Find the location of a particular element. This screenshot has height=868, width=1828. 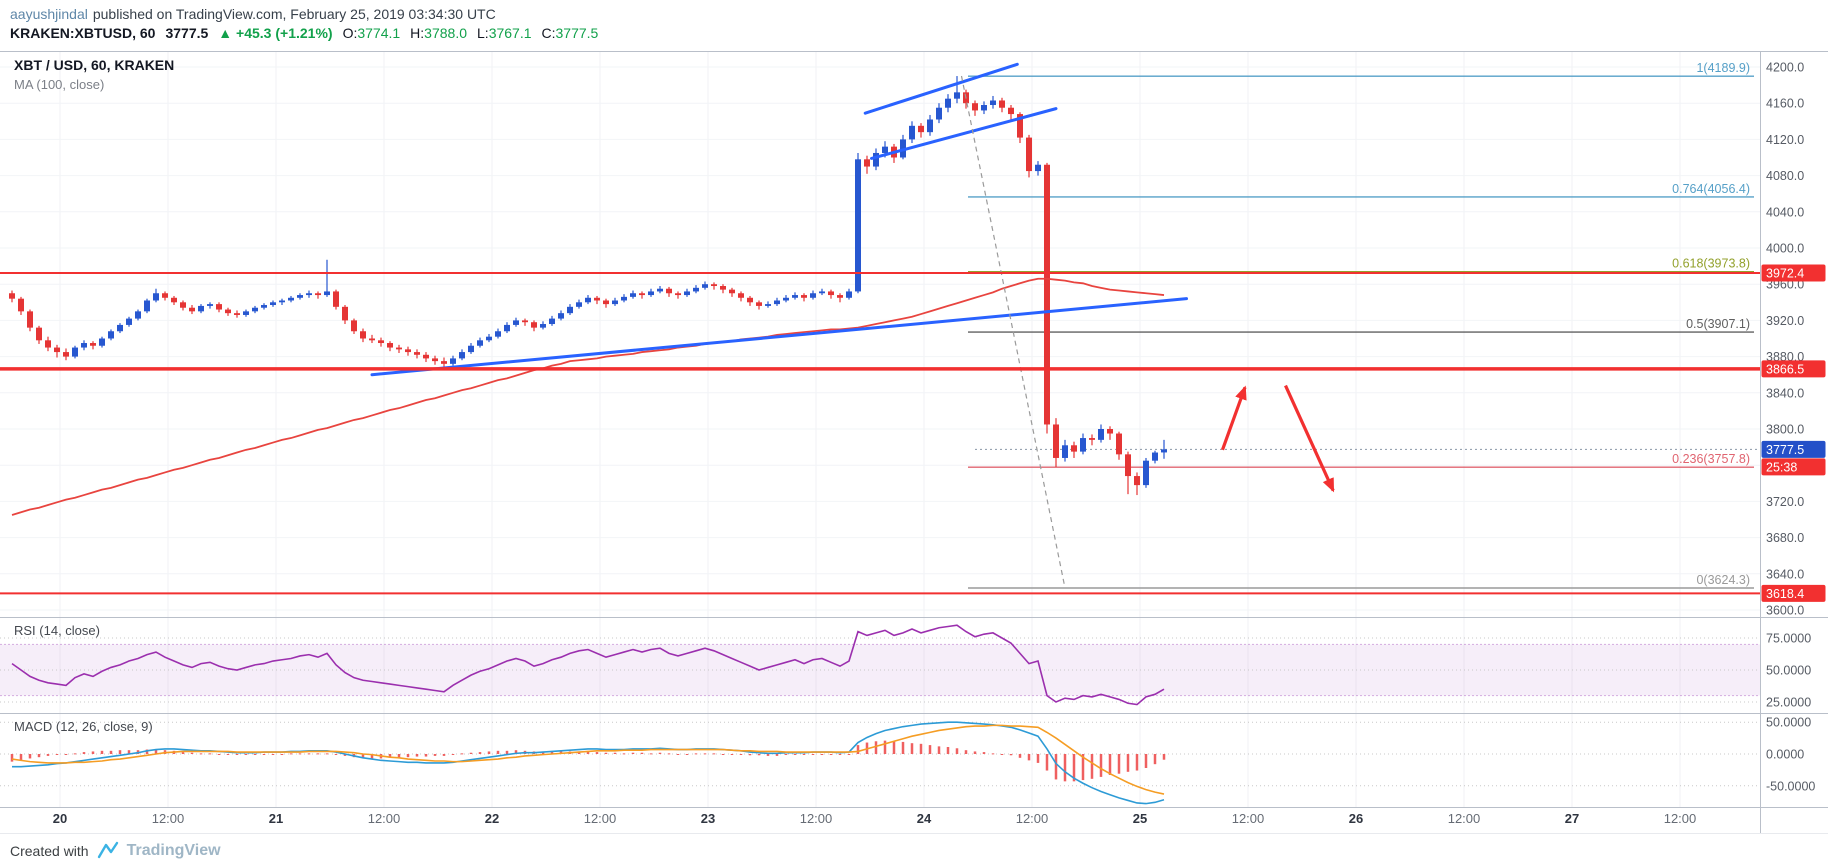

ma-indicator-label: MA (100, close) is located at coordinates (59, 84).